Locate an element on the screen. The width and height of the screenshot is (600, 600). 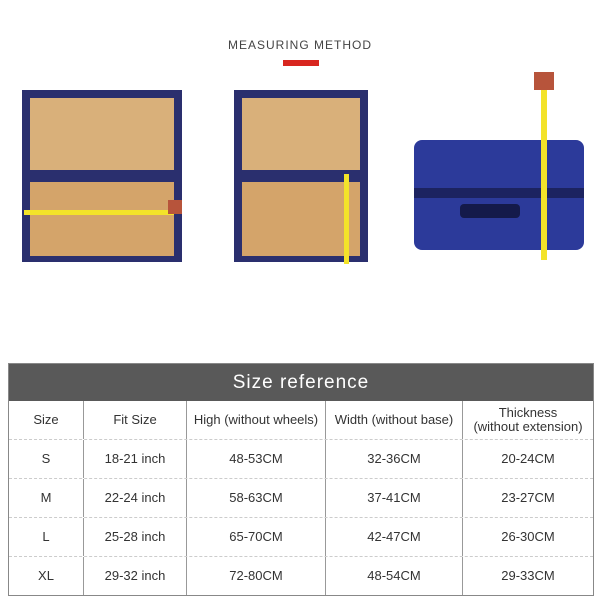
table-row: XL 29-32 inch 72-80CM 48-54CM 29-33CM is located at coordinates (301, 575).